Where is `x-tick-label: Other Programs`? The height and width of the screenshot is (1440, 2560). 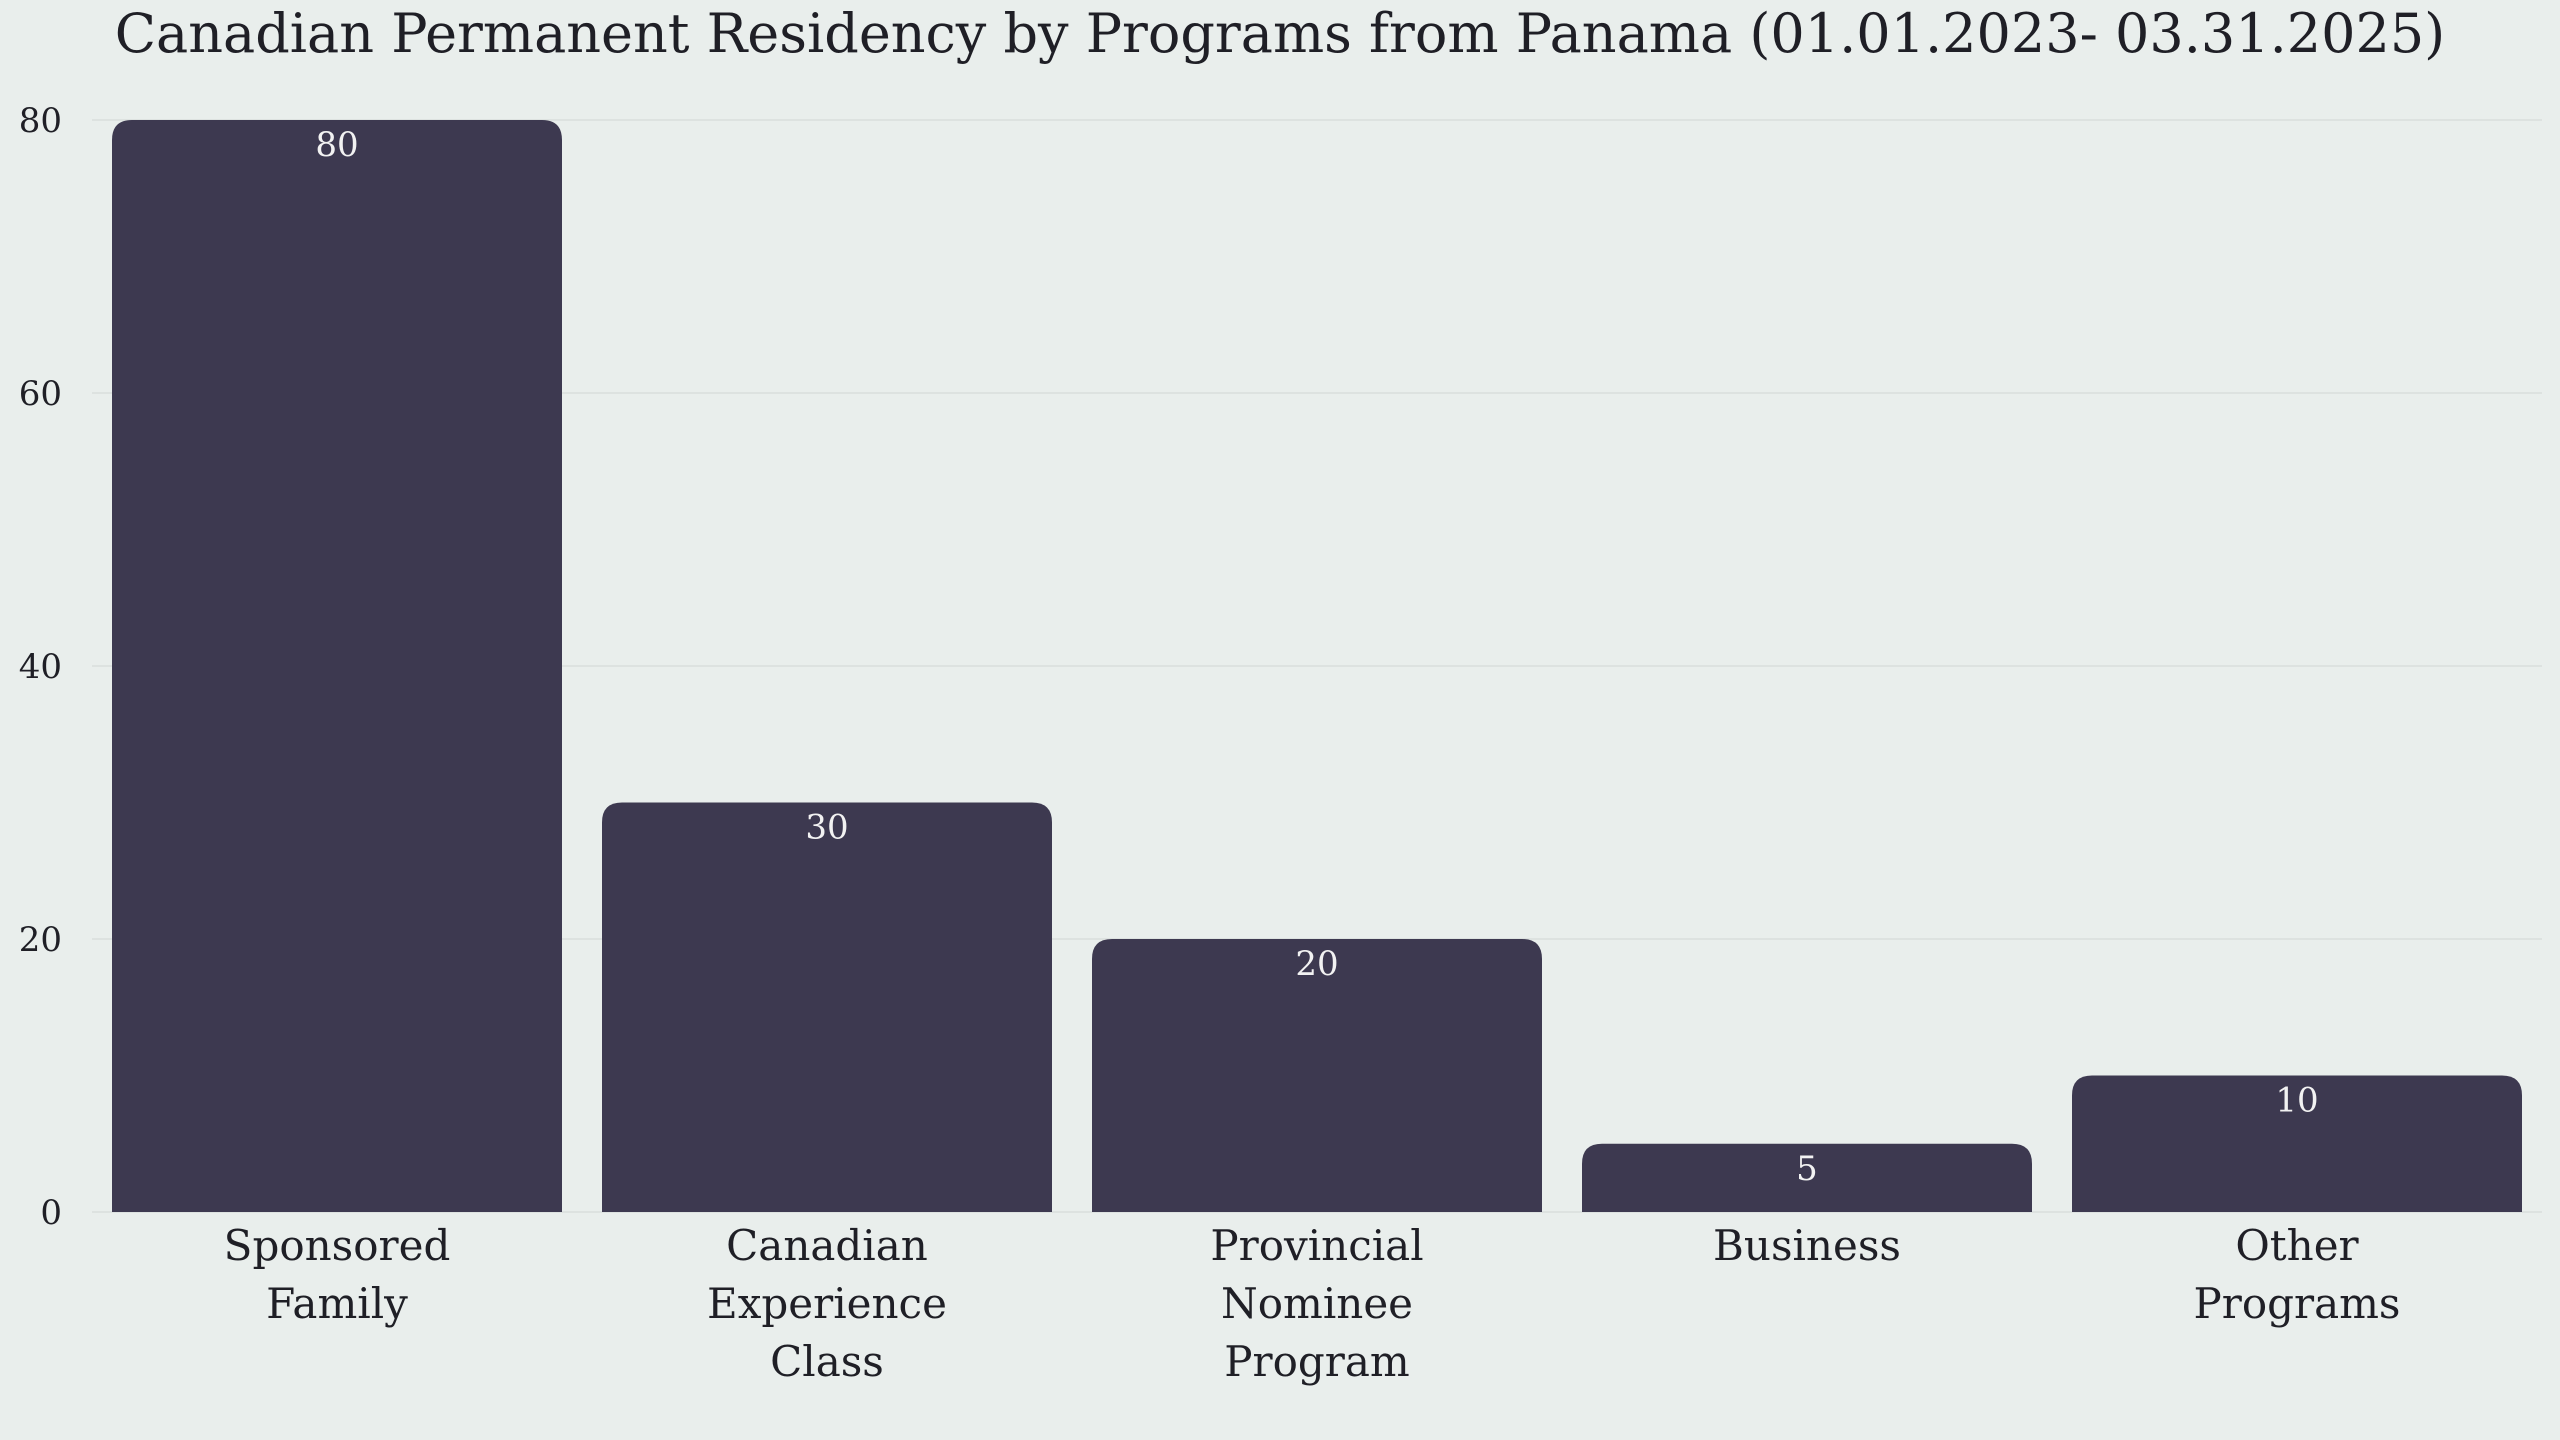 x-tick-label: Other Programs is located at coordinates (2296, 1274).